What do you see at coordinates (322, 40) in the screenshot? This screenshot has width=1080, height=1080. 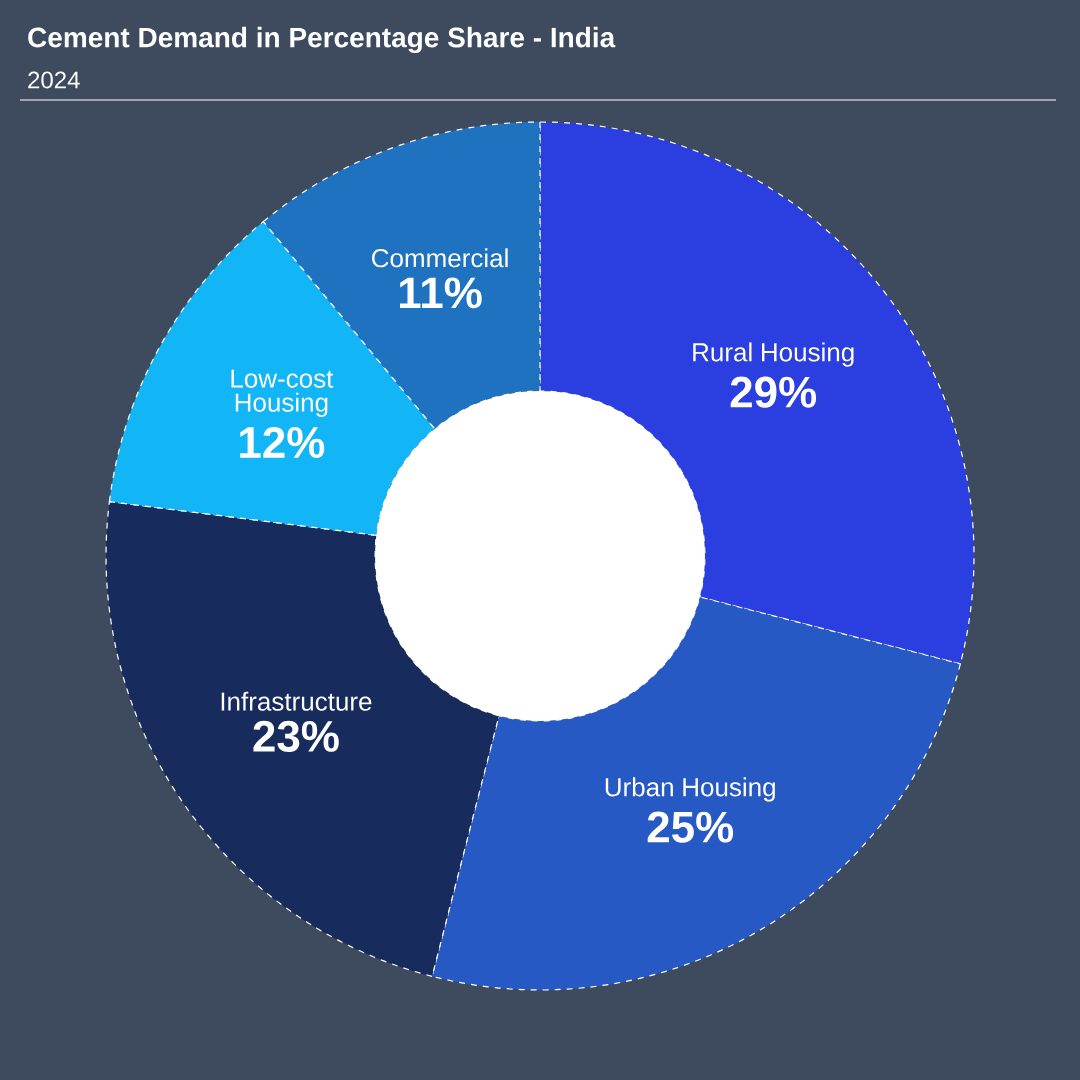 I see `chart-title: Cement Demand in Percentage Share - India` at bounding box center [322, 40].